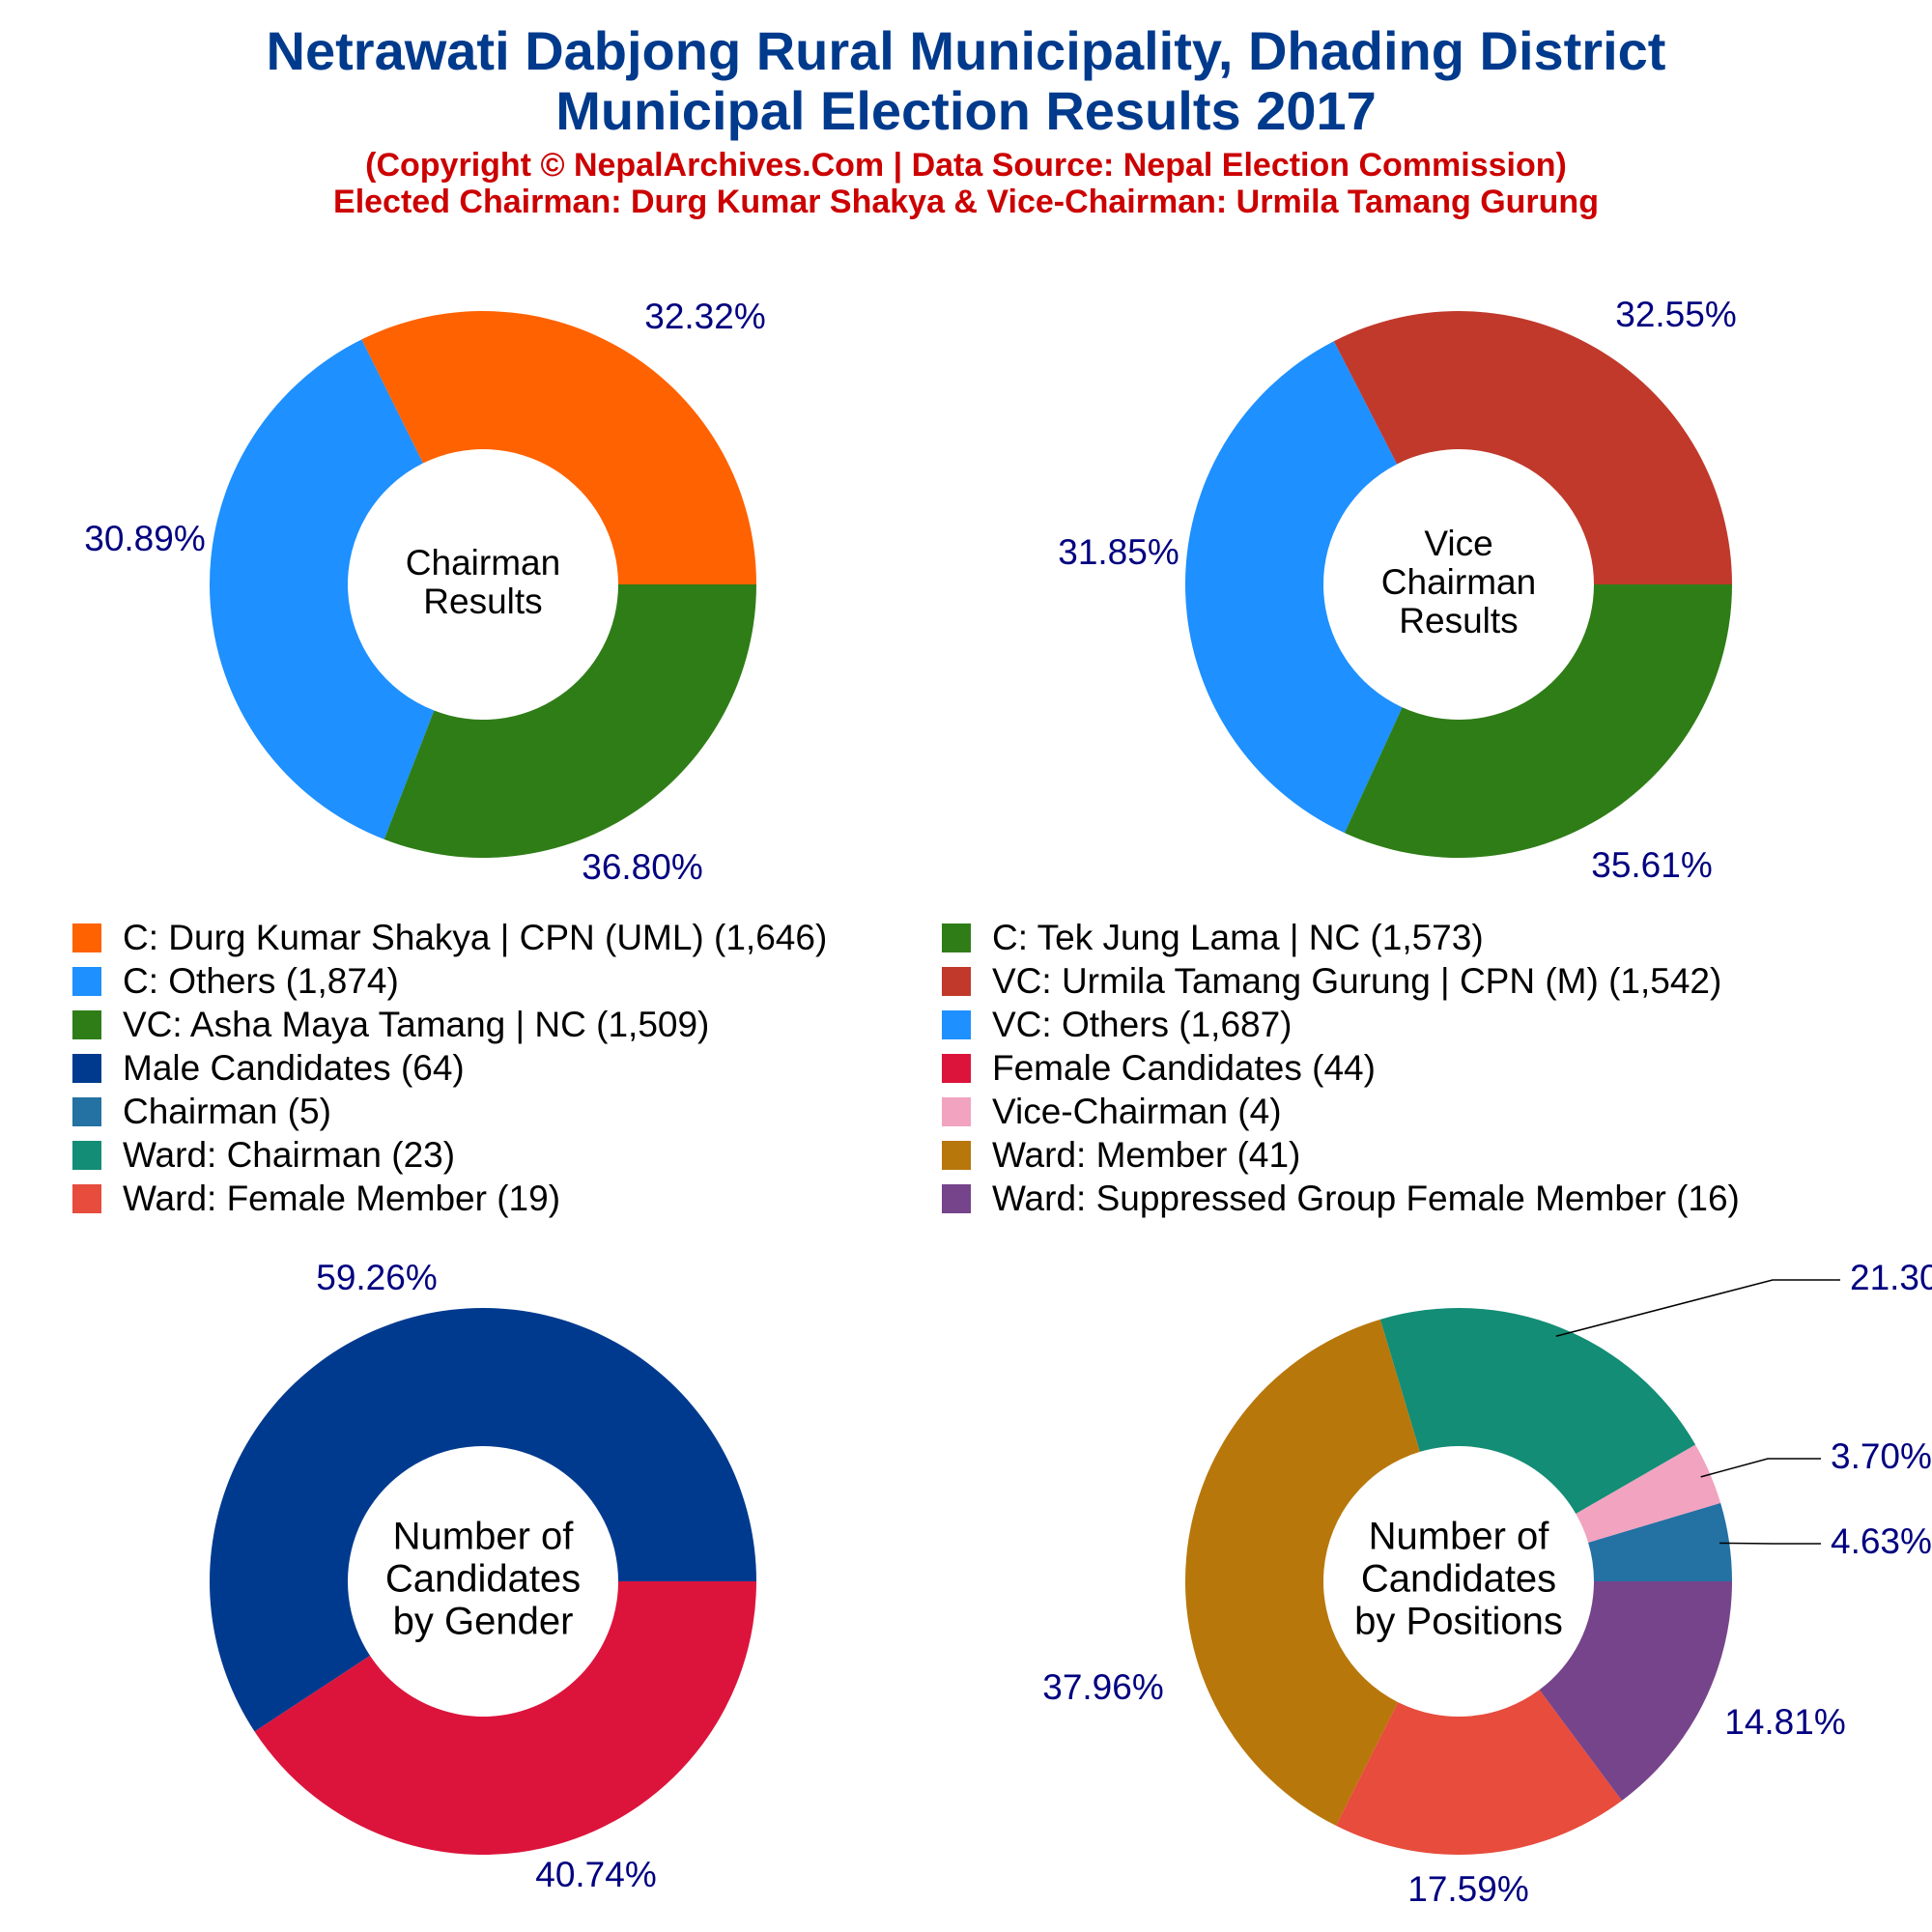 This screenshot has width=1932, height=1932. Describe the element at coordinates (227, 1111) in the screenshot. I see `legend-label: Chairman (5)` at that location.